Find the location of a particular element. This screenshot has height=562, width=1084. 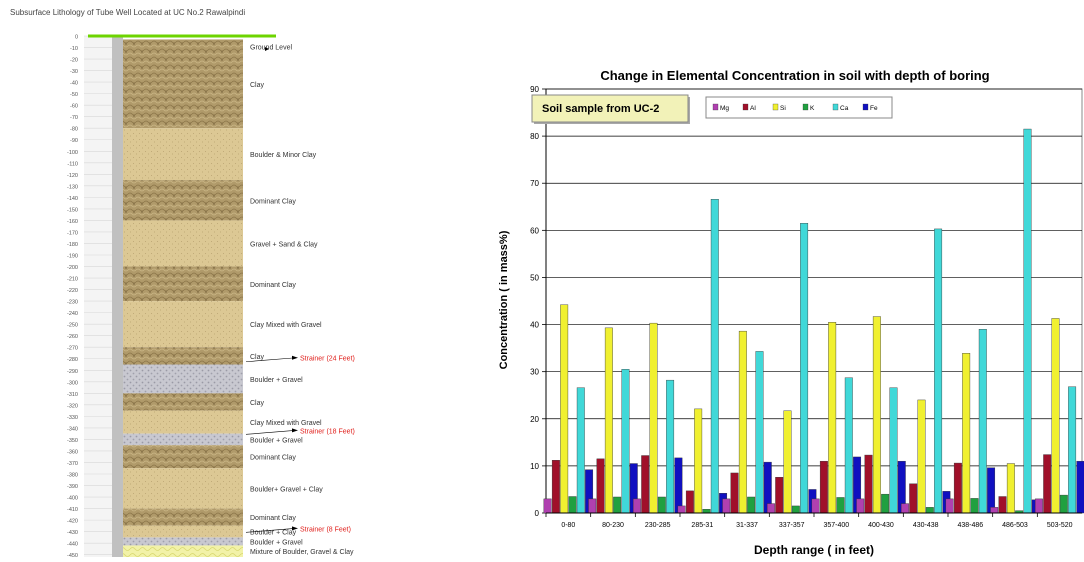

layer-label: Mixture of Boulder, Gravel & Clay is located at coordinates (302, 552).